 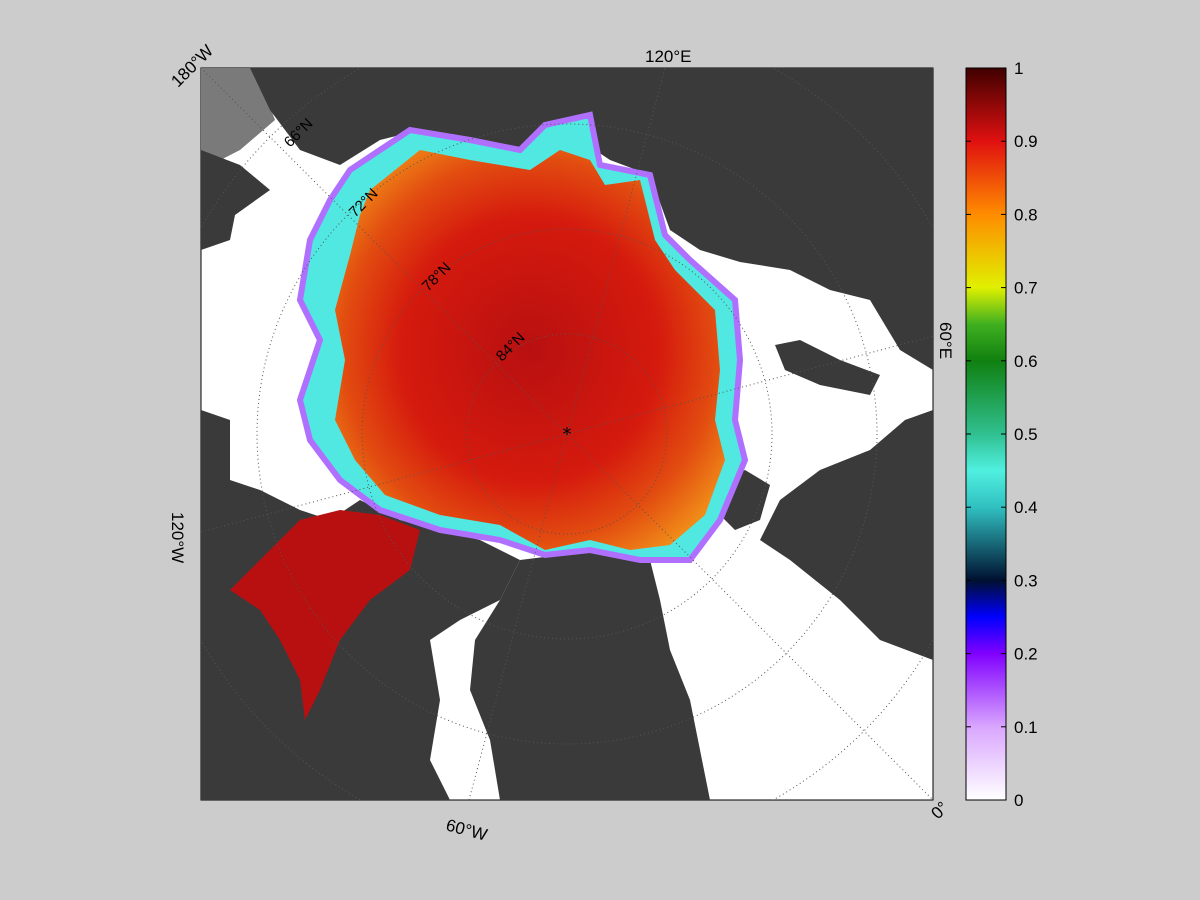 What do you see at coordinates (1026, 654) in the screenshot?
I see `colorbar-tick-label: 0.2` at bounding box center [1026, 654].